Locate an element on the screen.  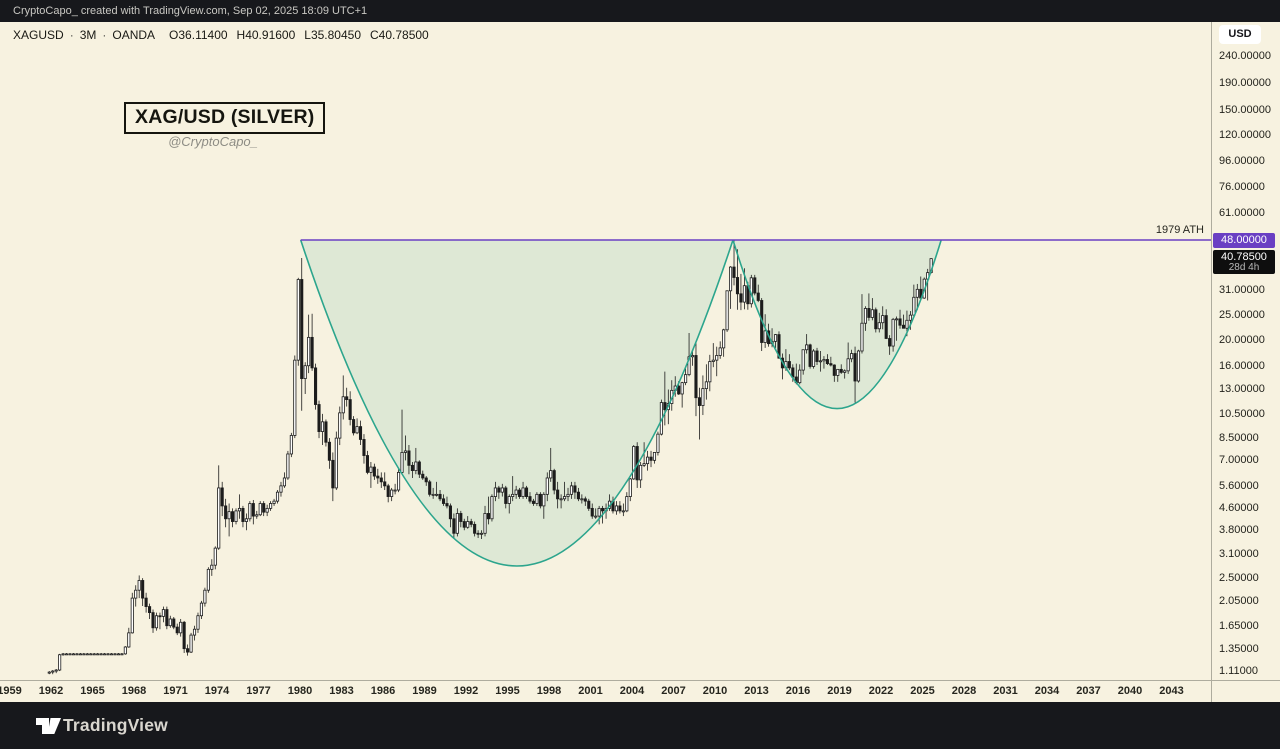
legend-high: H40.91600 is located at coordinates (266, 35).